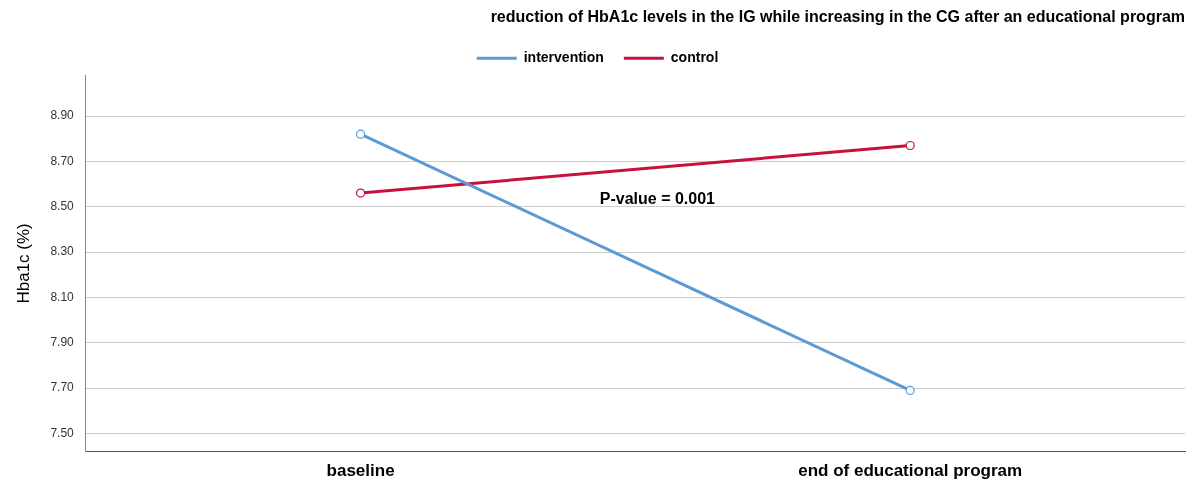 The image size is (1200, 497). I want to click on y-tick-label: 7.70, so click(62, 387).